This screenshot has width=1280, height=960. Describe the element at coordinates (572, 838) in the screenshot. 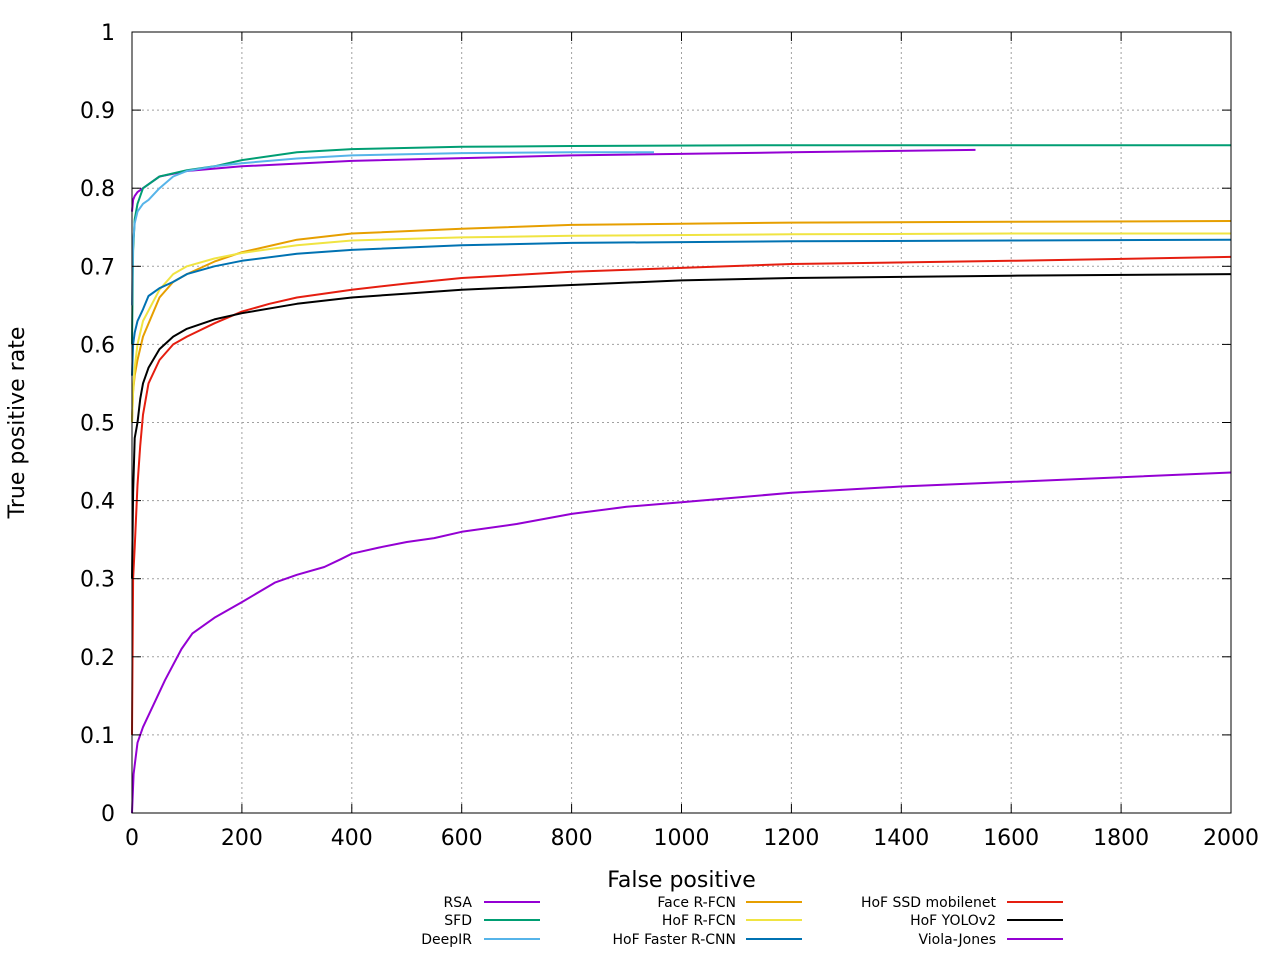

I see `x-tick-label: 800` at that location.